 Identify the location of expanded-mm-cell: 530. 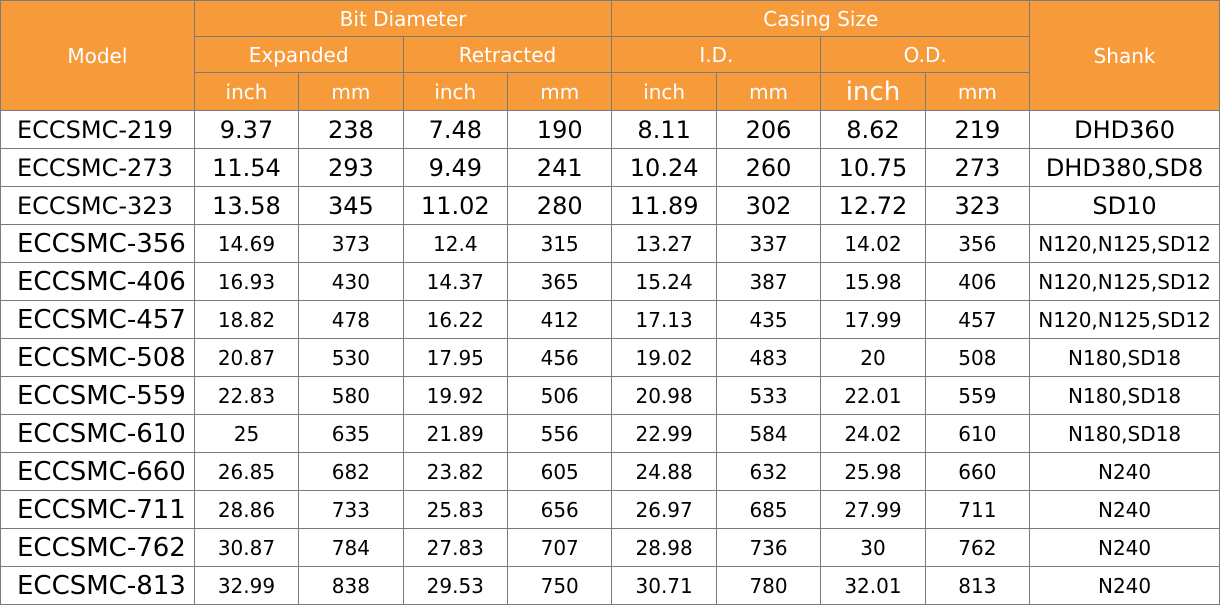
(351, 357).